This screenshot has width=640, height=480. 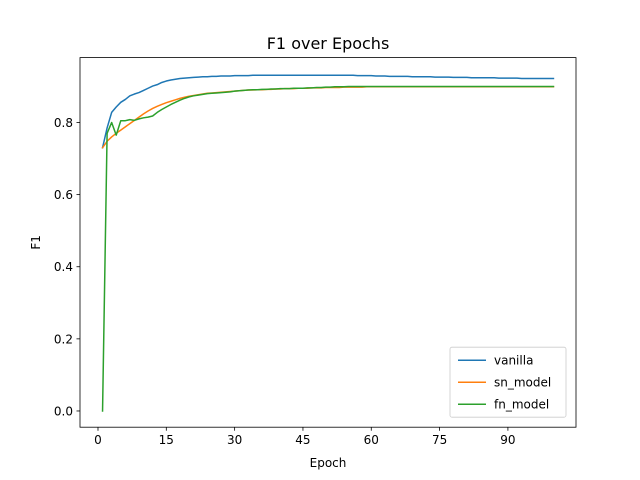 What do you see at coordinates (63, 123) in the screenshot?
I see `y-tick-label: 0.8` at bounding box center [63, 123].